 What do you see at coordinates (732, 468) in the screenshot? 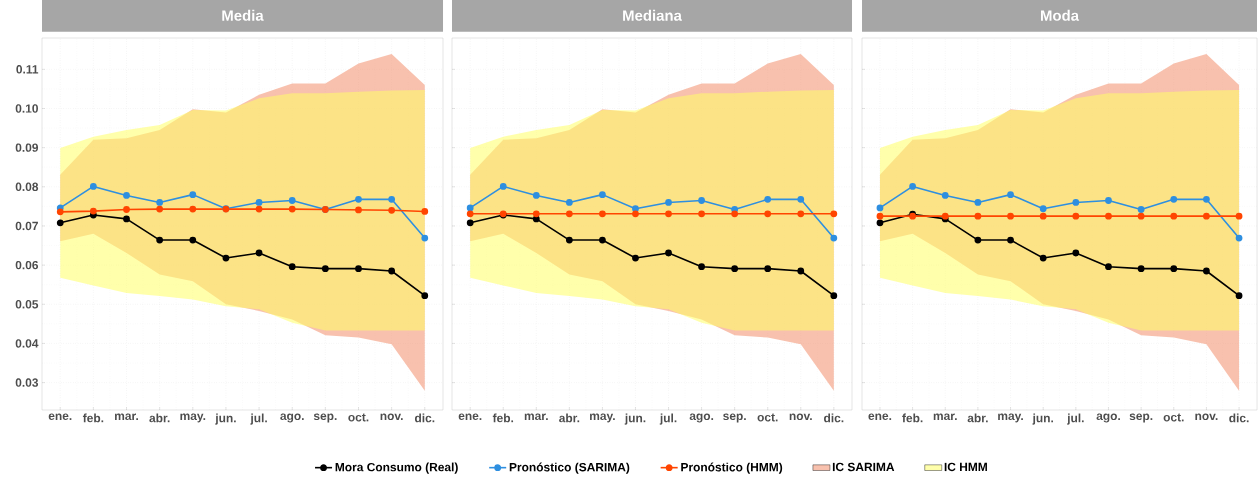
I see `legend-label: Pronóstico (HMM)` at bounding box center [732, 468].